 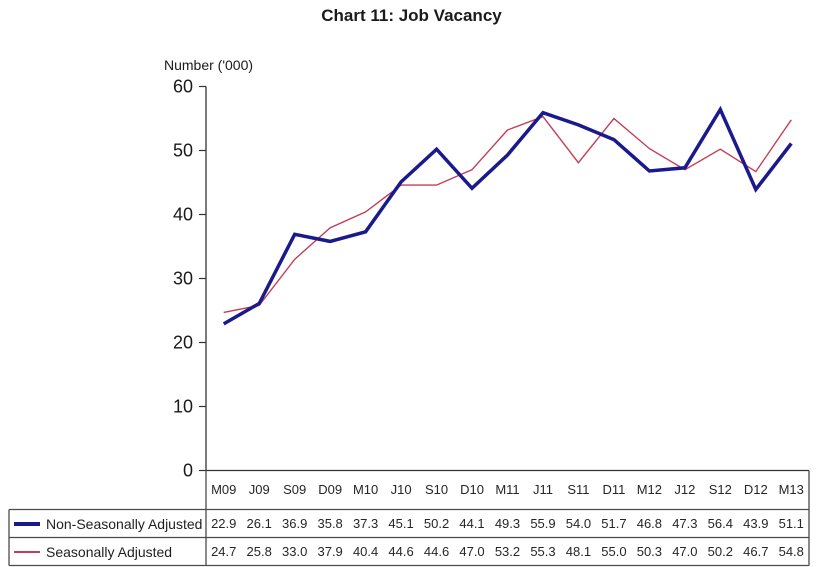 What do you see at coordinates (543, 551) in the screenshot?
I see `table-value-cell: 55.3` at bounding box center [543, 551].